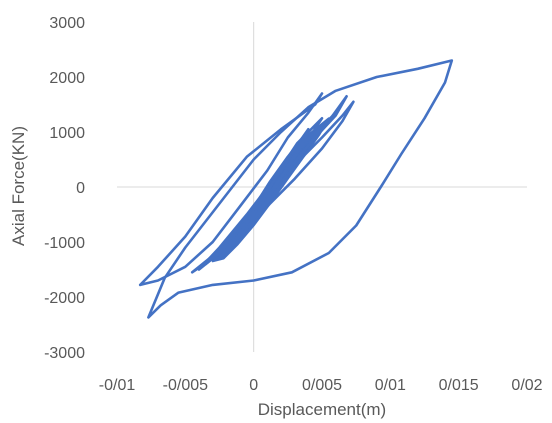  I want to click on y-tick-label: -1000, so click(64, 243).